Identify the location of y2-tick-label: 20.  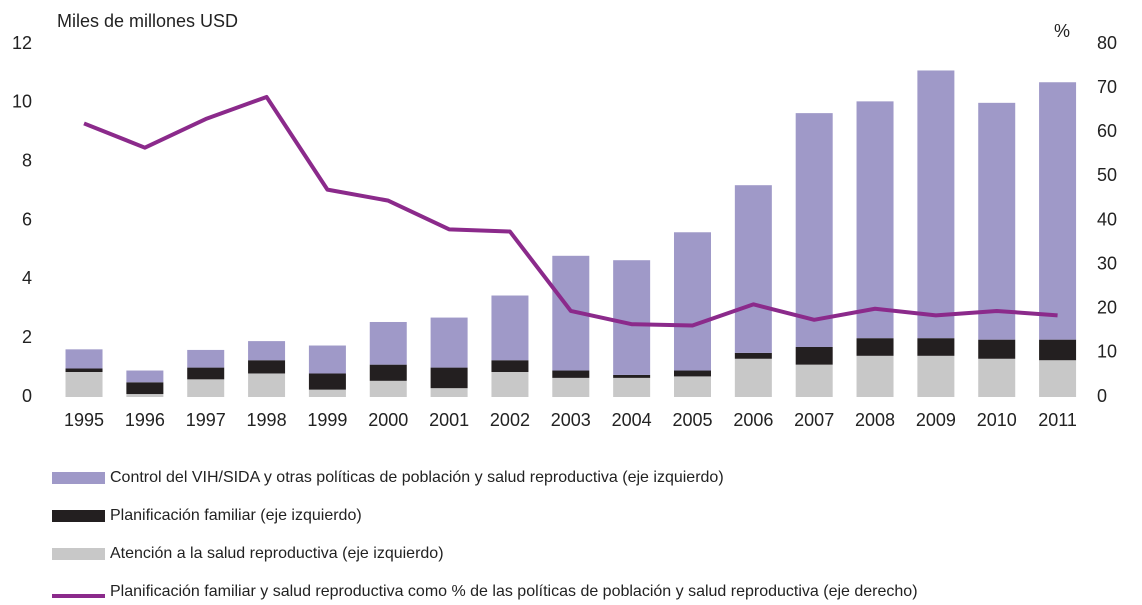
(1107, 308).